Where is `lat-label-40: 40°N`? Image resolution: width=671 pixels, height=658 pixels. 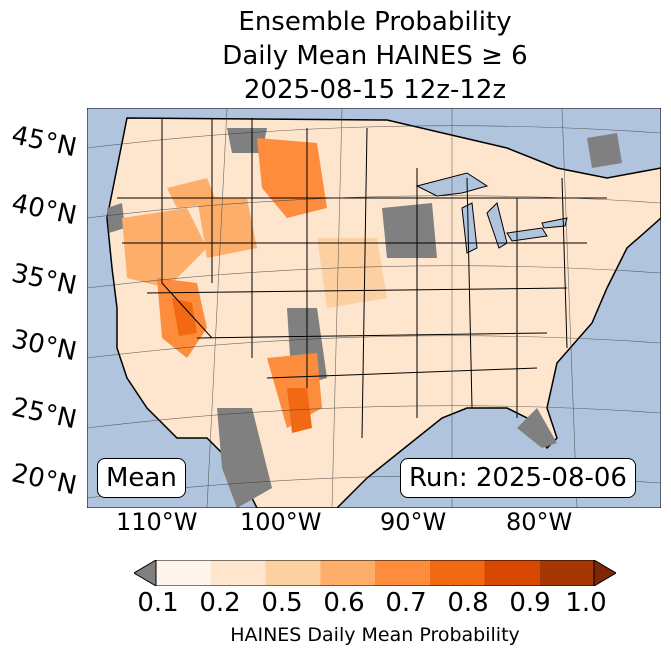
lat-label-40: 40°N is located at coordinates (44, 210).